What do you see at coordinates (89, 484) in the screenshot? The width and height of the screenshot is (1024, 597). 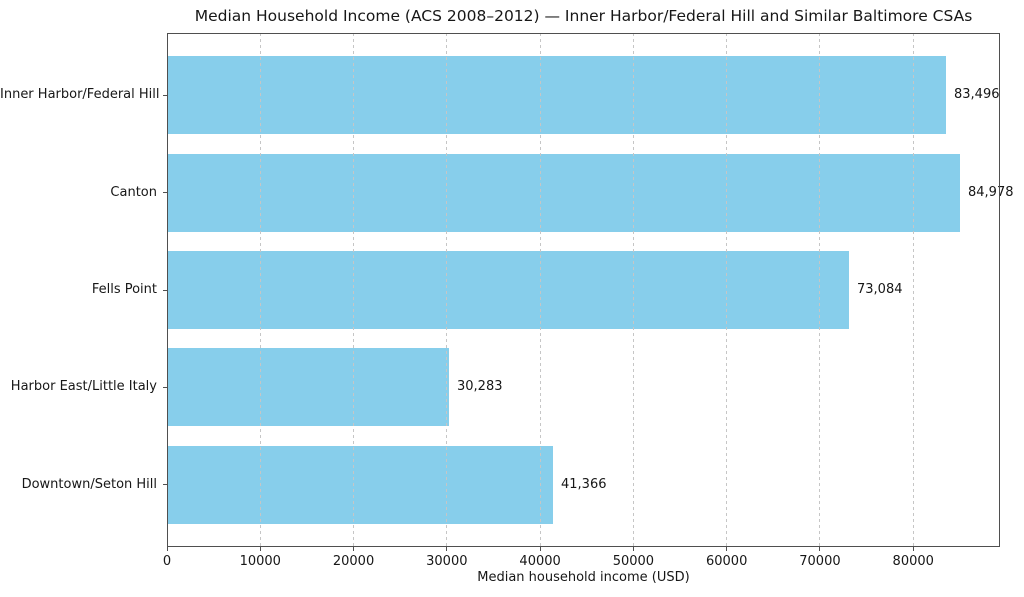 I see `category-label: Downtown/Seton Hill` at bounding box center [89, 484].